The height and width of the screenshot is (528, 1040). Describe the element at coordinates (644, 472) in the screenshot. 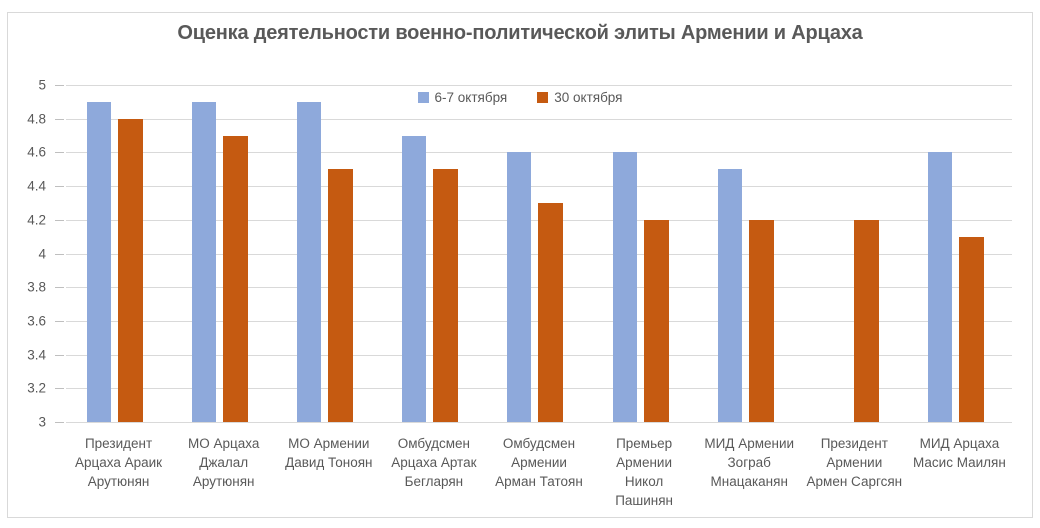

I see `category-label: Премьер Армении Никол Пашинян` at that location.